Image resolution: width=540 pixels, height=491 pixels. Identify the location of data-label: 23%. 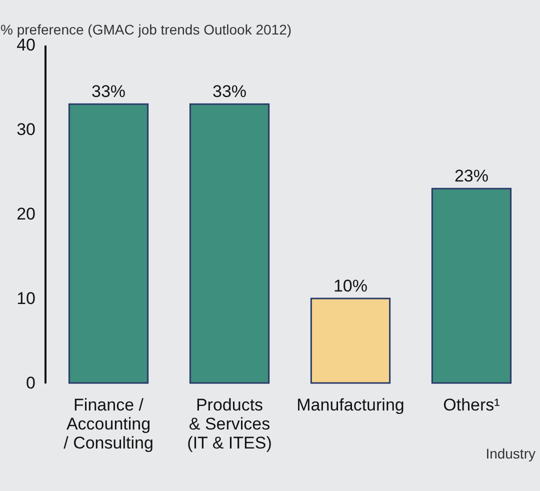
(471, 176).